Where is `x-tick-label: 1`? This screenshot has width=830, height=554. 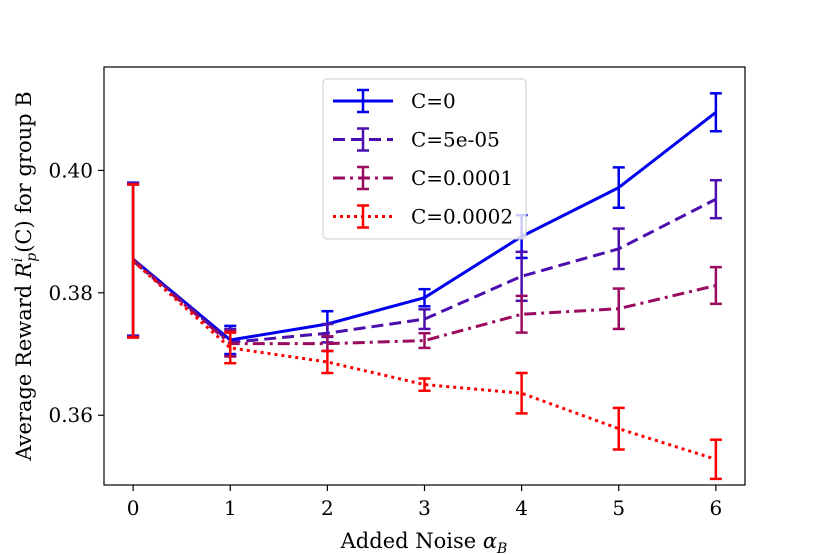
x-tick-label: 1 is located at coordinates (230, 508).